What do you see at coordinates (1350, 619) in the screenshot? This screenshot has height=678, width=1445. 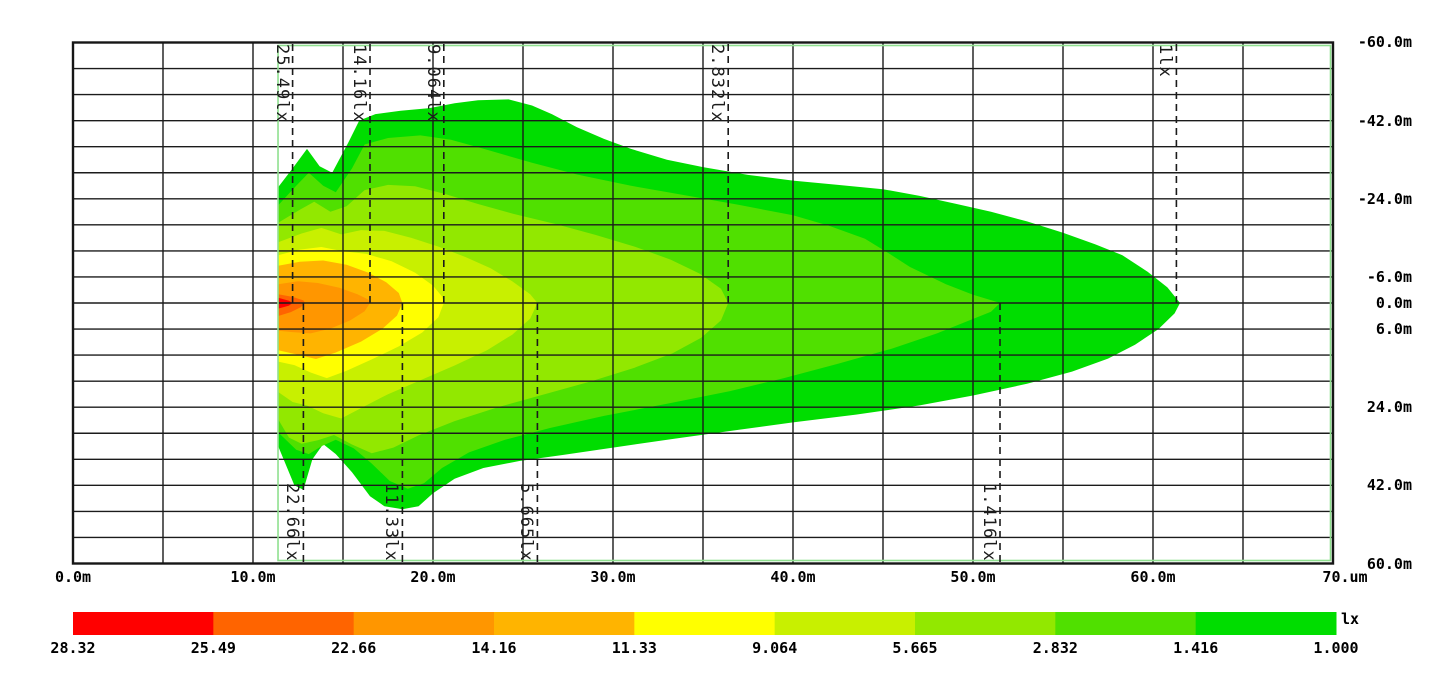 I see `legend-unit-label: lx` at bounding box center [1350, 619].